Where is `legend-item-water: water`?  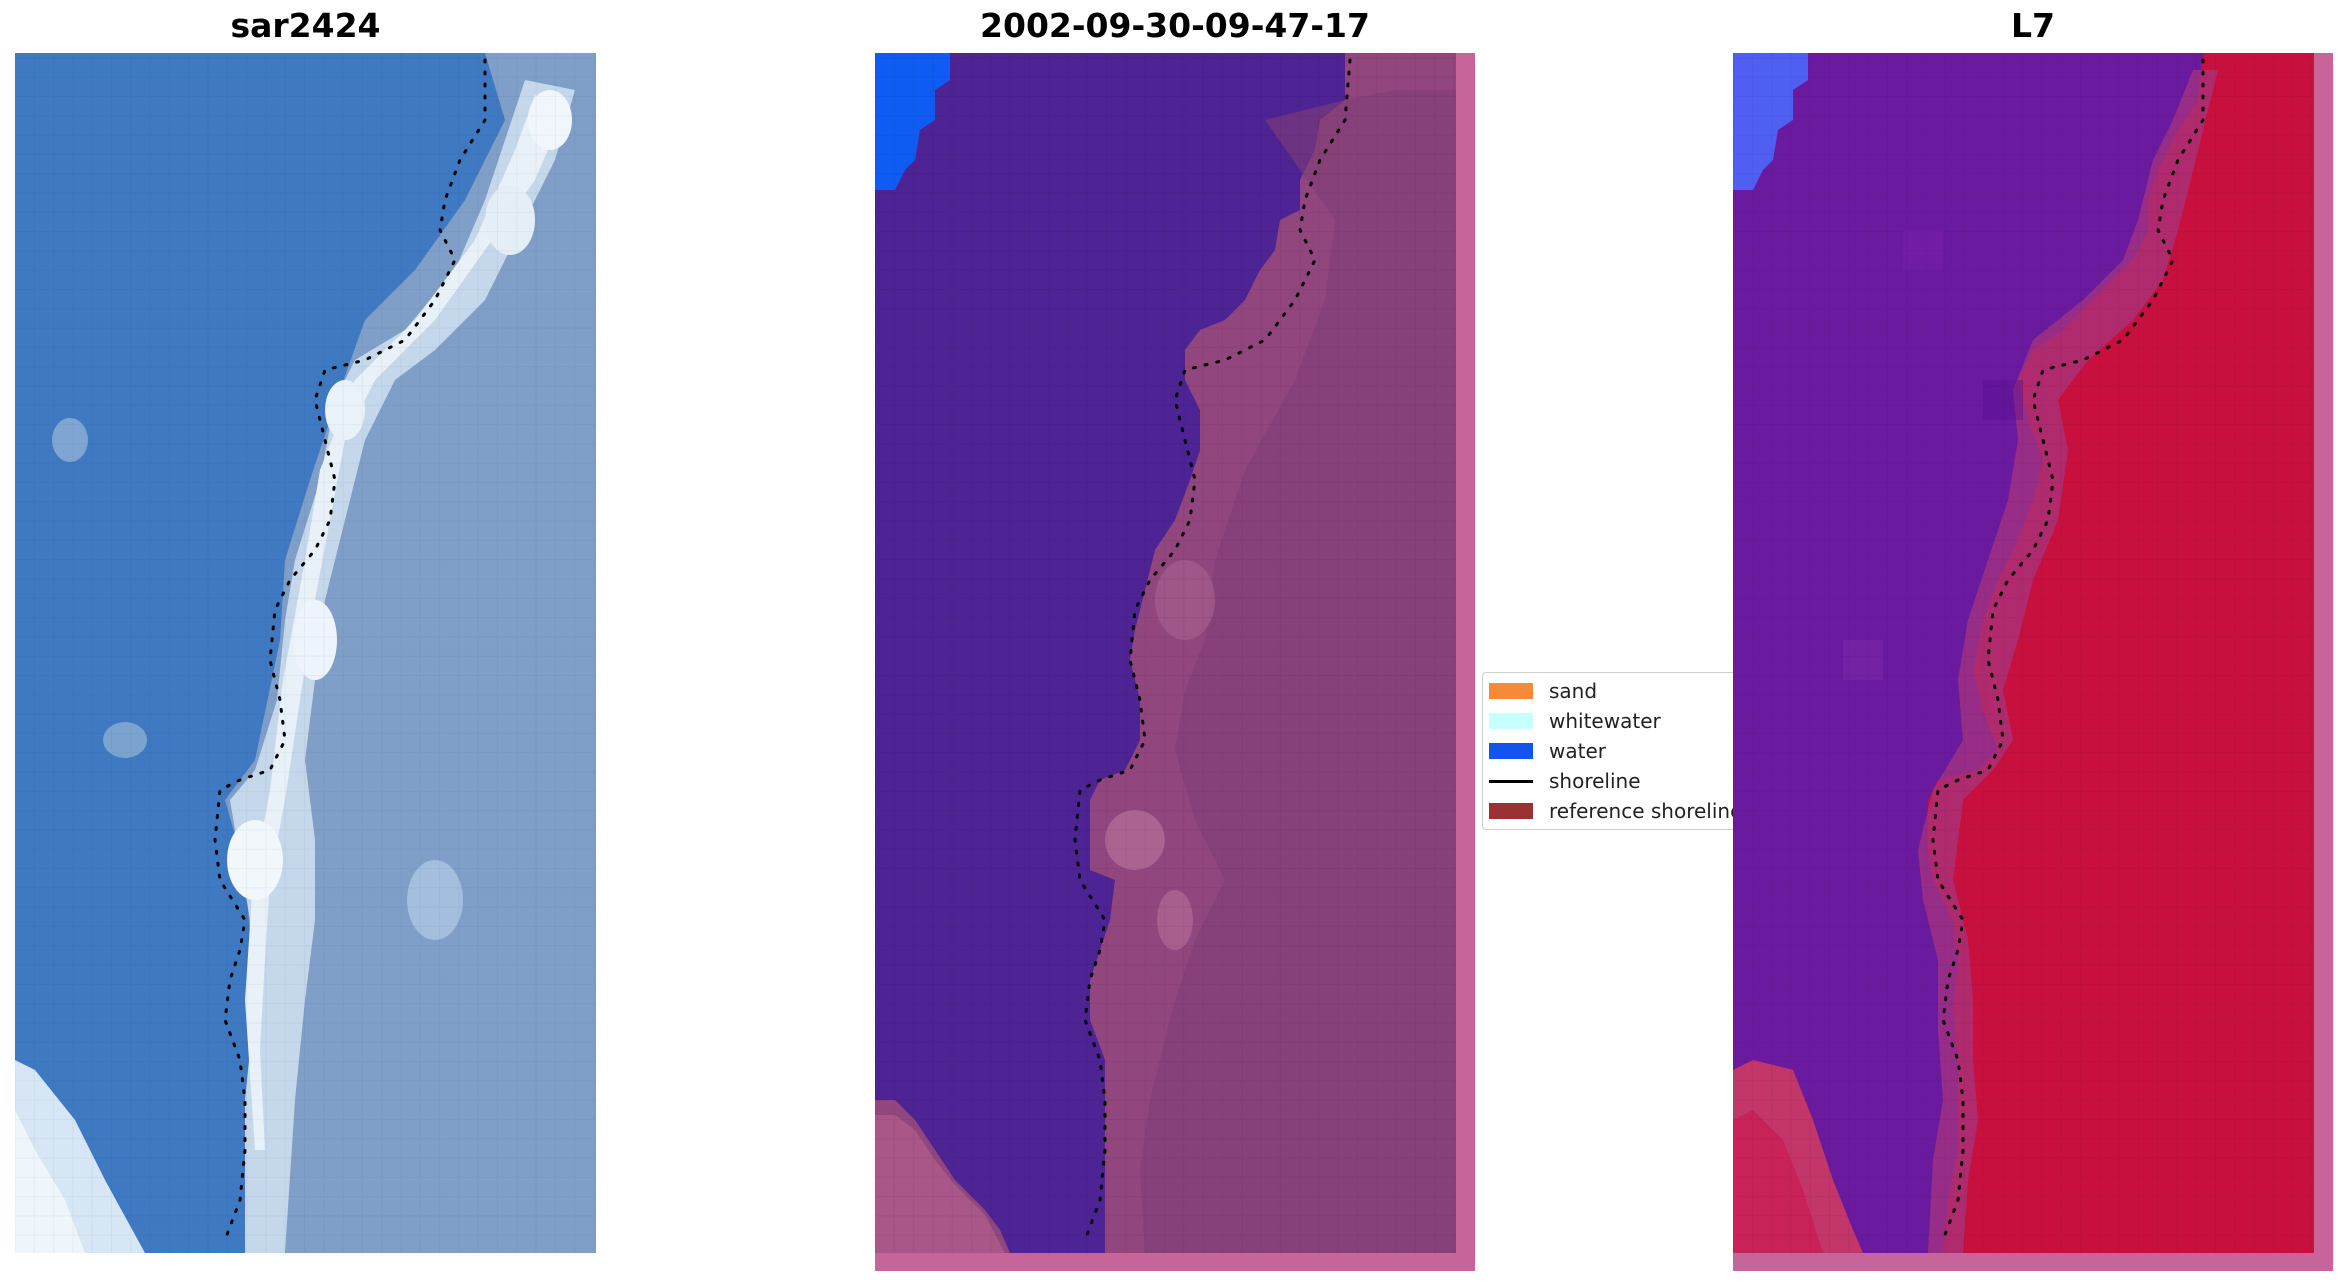
legend-item-water: water is located at coordinates (1547, 751).